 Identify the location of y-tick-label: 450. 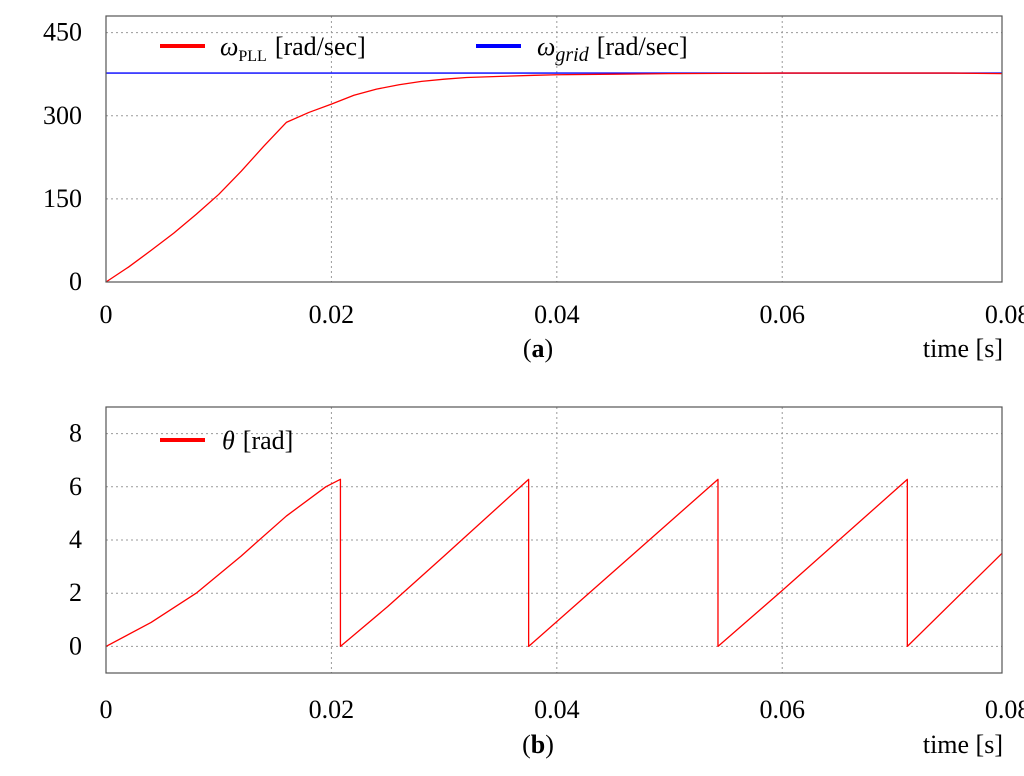
(62, 32).